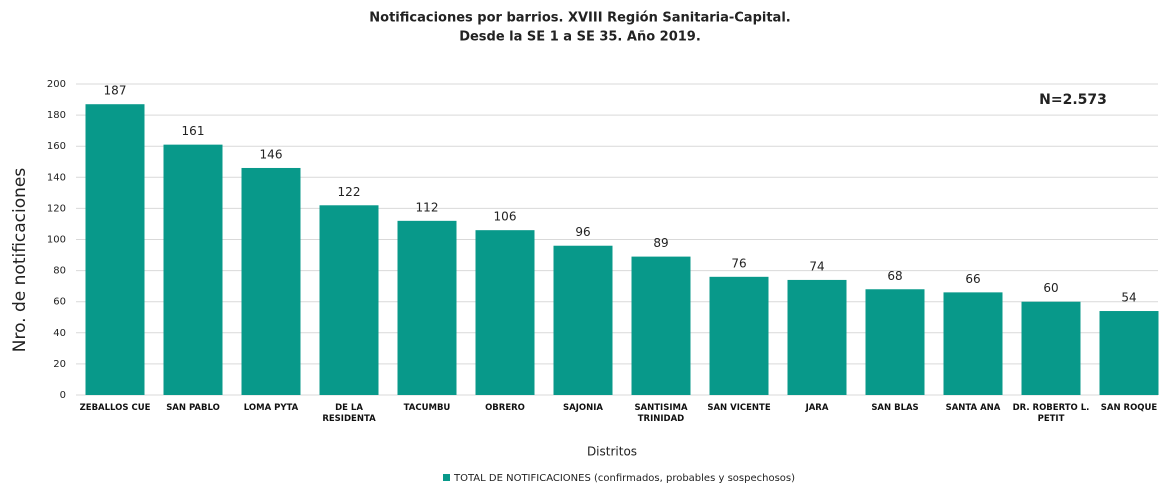 The image size is (1159, 484). Describe the element at coordinates (59, 302) in the screenshot. I see `y-tick-label: 60` at that location.